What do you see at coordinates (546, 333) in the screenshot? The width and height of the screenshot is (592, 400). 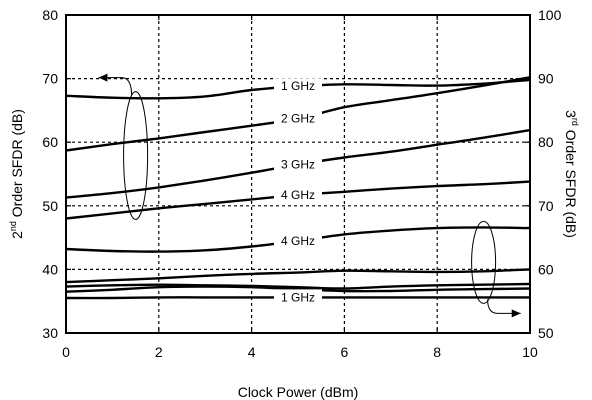 I see `y-right-tick-label: 50` at bounding box center [546, 333].